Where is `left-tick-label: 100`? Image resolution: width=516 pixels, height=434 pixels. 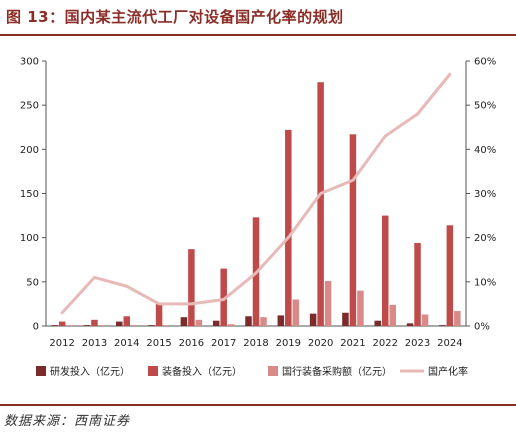
left-tick-label: 100 is located at coordinates (29, 238).